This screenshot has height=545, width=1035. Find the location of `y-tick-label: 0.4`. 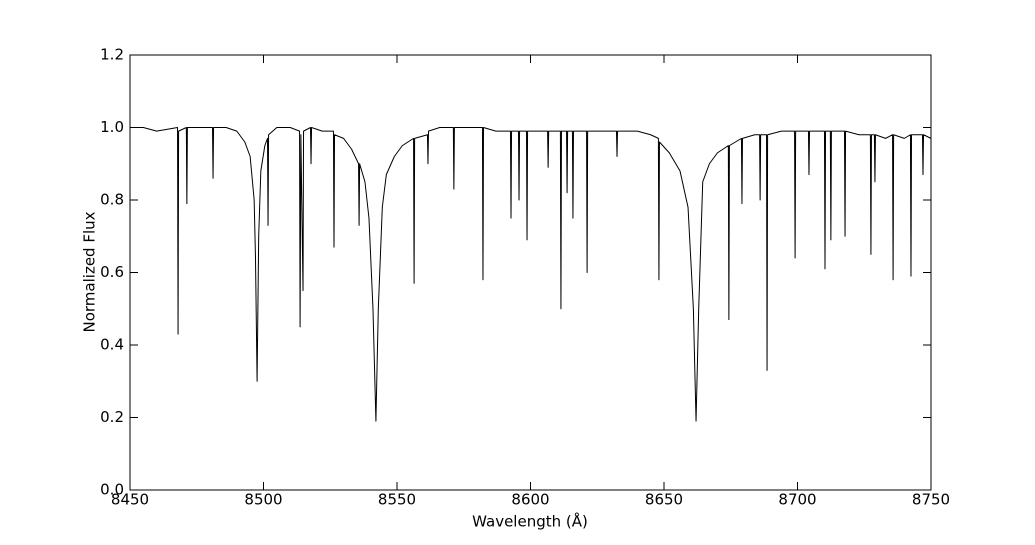

y-tick-label: 0.4 is located at coordinates (112, 345).